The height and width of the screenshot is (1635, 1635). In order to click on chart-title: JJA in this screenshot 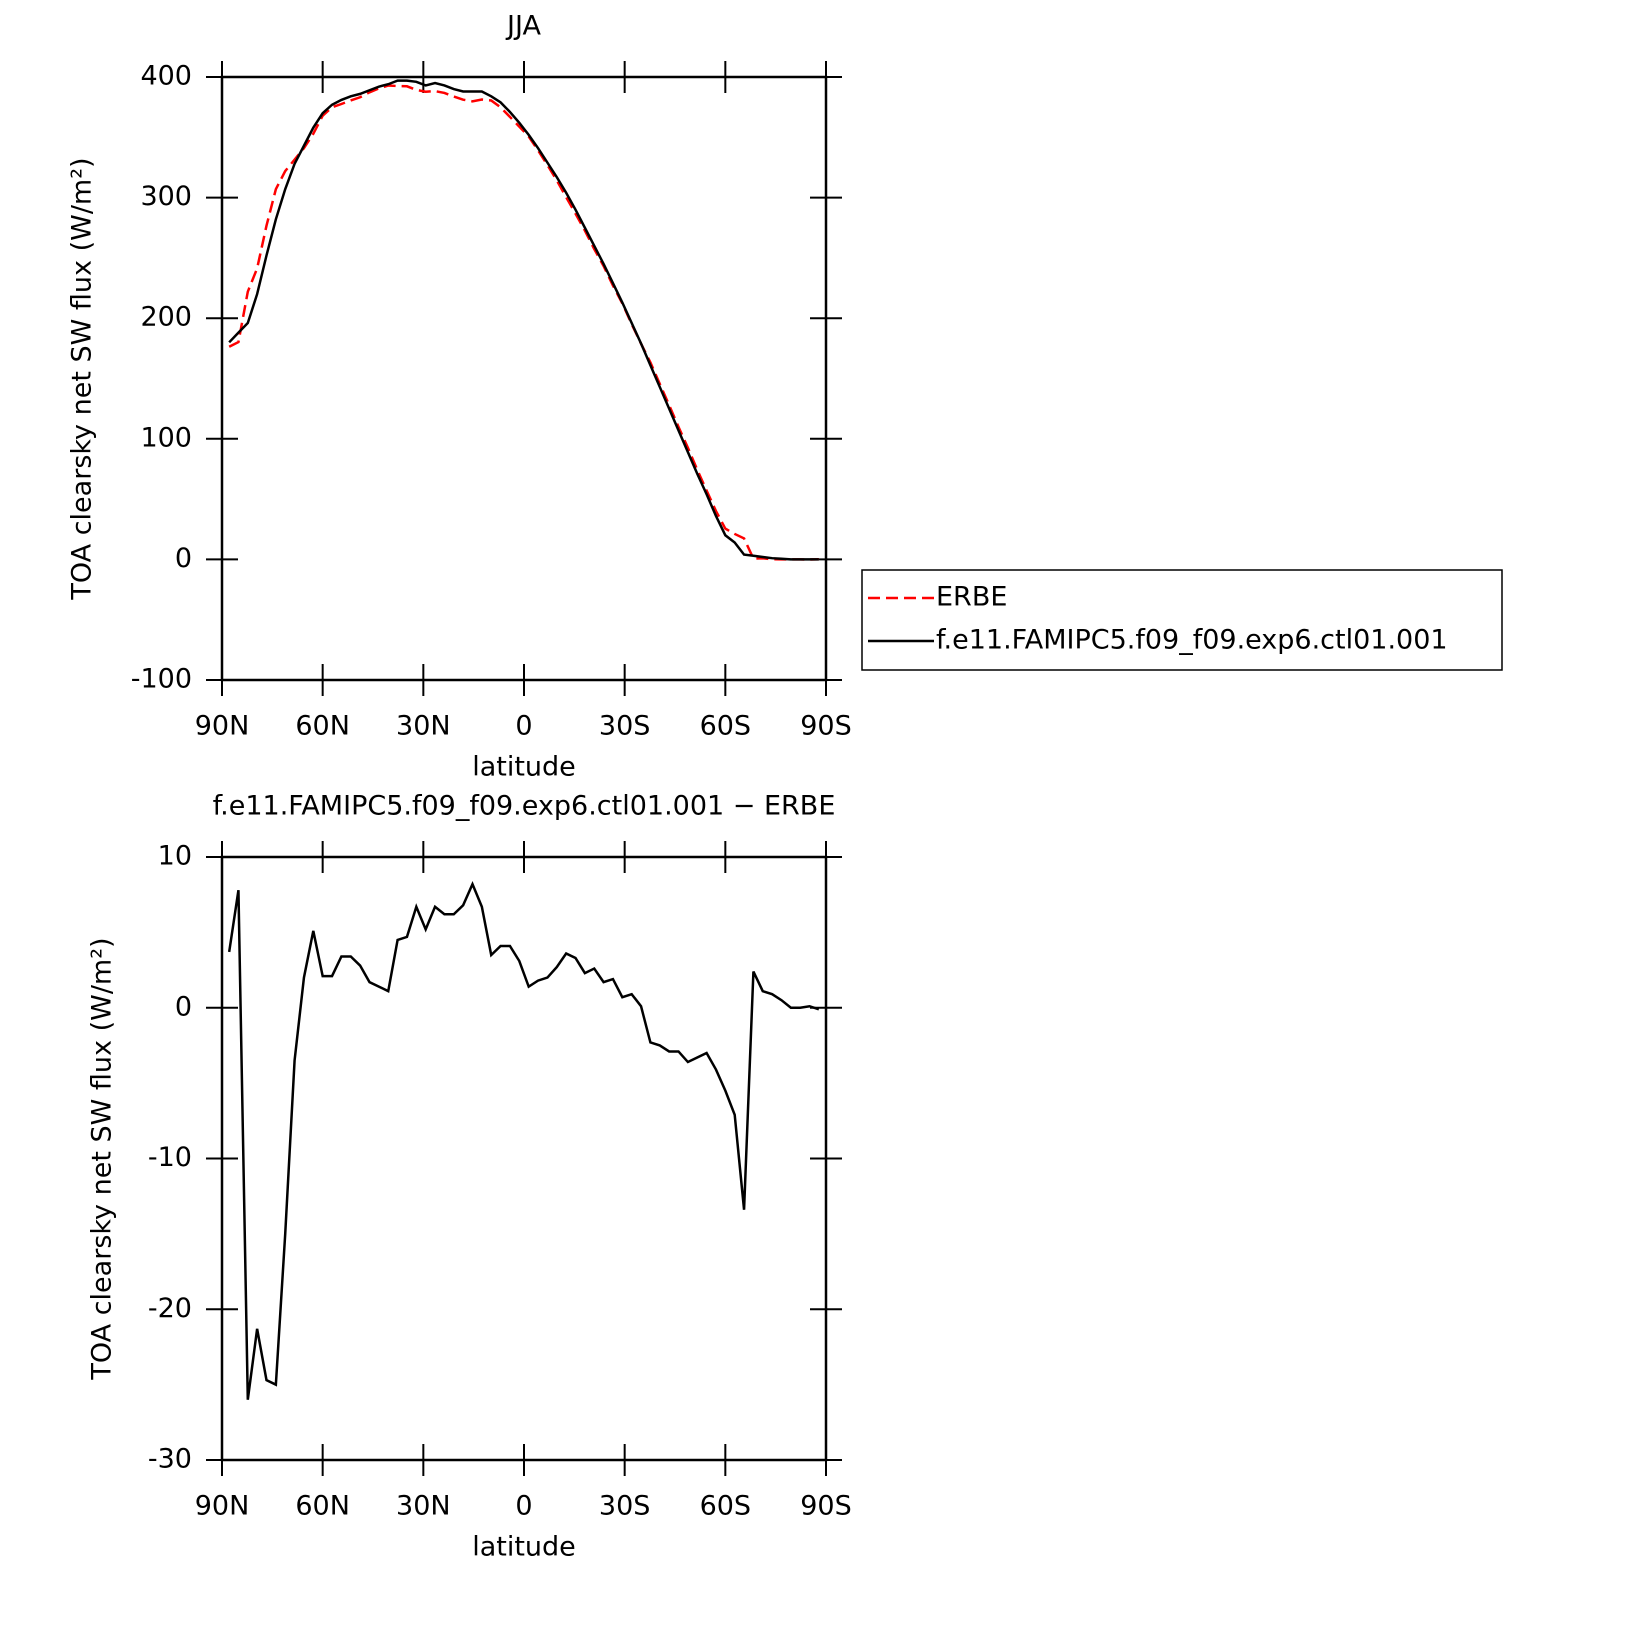, I will do `click(523, 26)`.